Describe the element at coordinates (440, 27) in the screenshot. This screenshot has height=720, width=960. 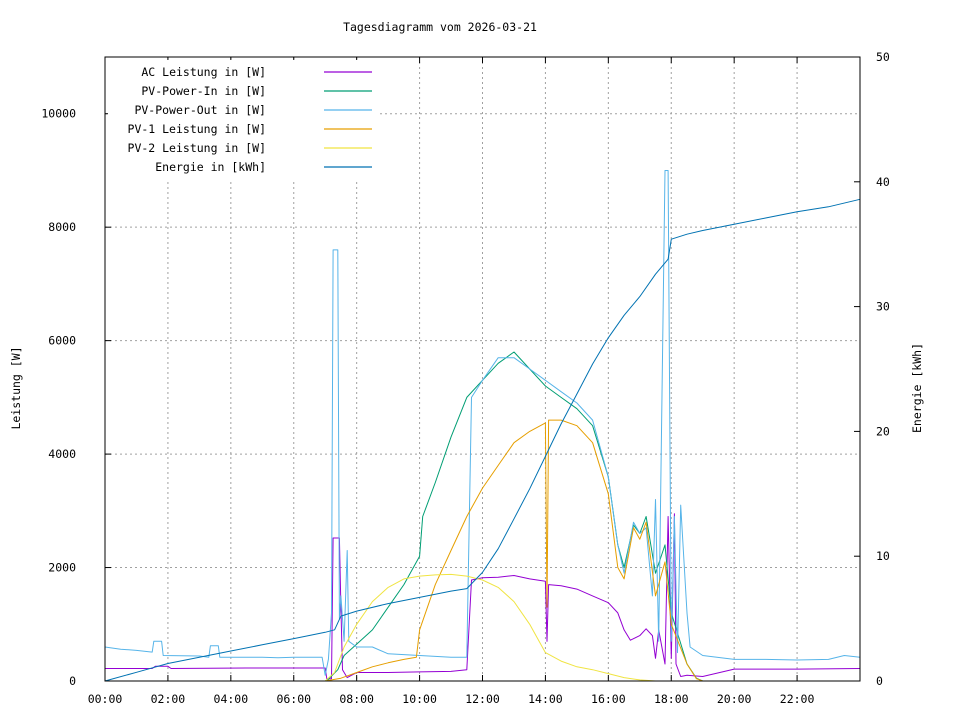
I see `chart-title: Tagesdiagramm vom 2026-03-21` at that location.